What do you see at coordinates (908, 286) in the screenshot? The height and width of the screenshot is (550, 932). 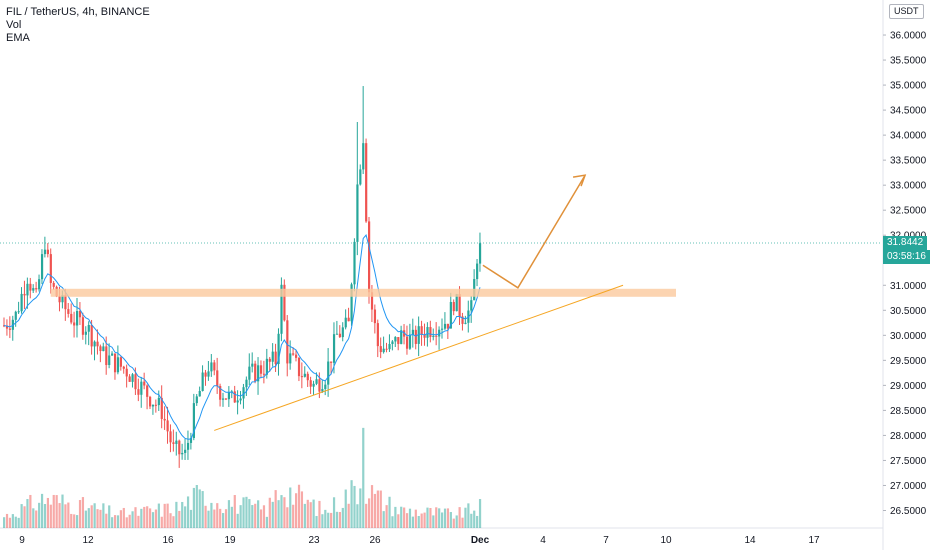 I see `price-tick-label: 31.0000` at bounding box center [908, 286].